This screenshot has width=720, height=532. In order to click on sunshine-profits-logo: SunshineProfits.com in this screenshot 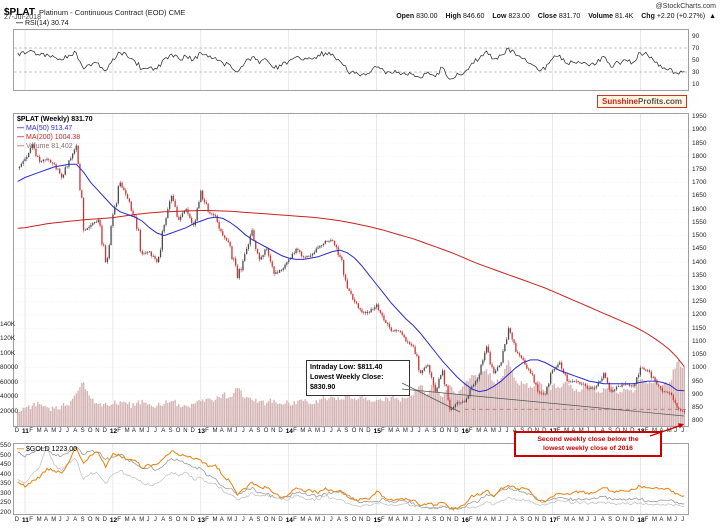, I will do `click(642, 101)`.